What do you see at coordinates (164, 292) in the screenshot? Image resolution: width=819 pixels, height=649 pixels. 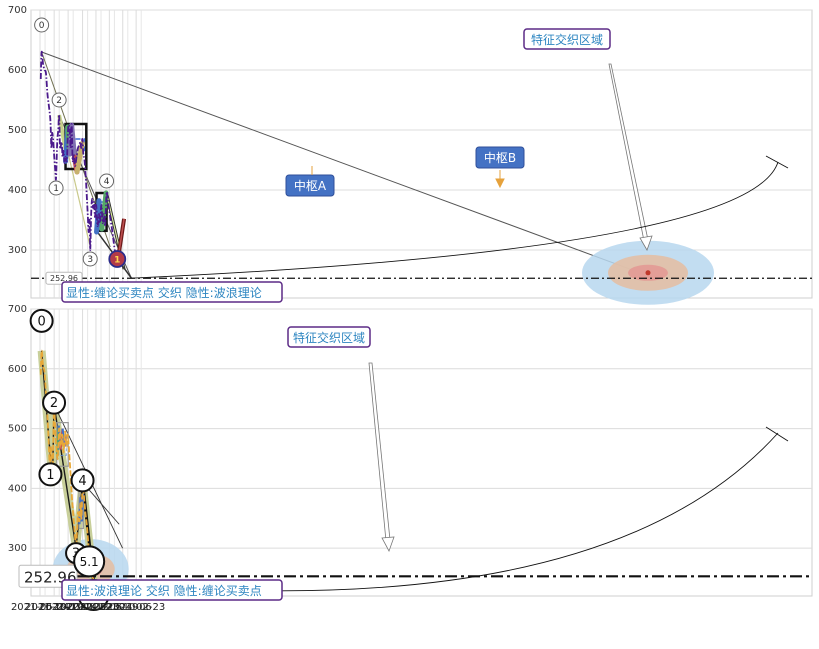 I see `corner-label: 显性:缠论买卖点 交织 隐性:波浪理论` at bounding box center [164, 292].